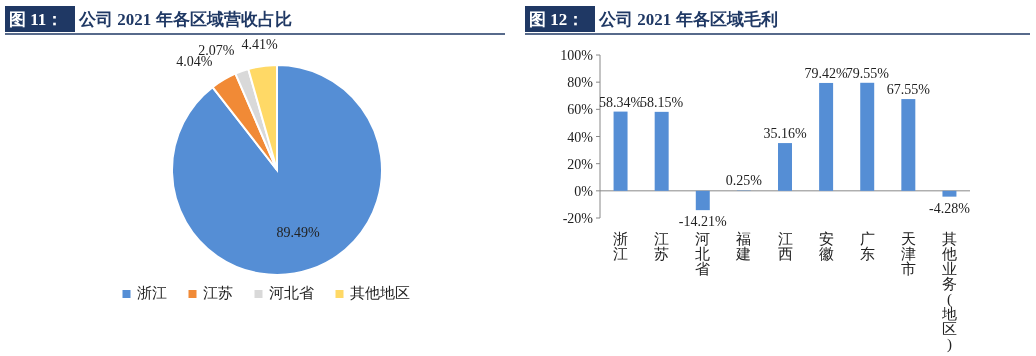 The image size is (1036, 356). Describe the element at coordinates (743, 246) in the screenshot. I see `x-tick-label: 福建` at that location.